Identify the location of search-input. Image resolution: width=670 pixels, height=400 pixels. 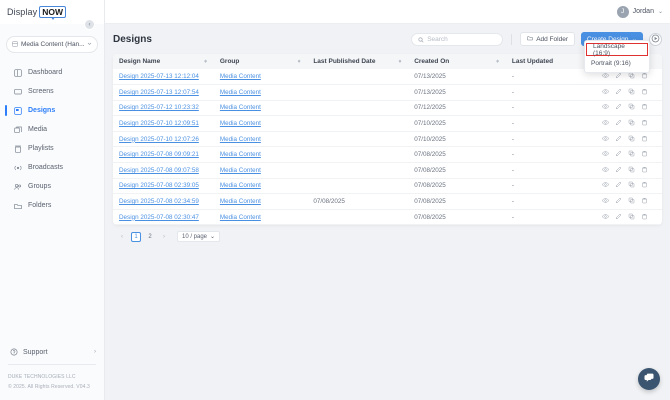
(462, 39).